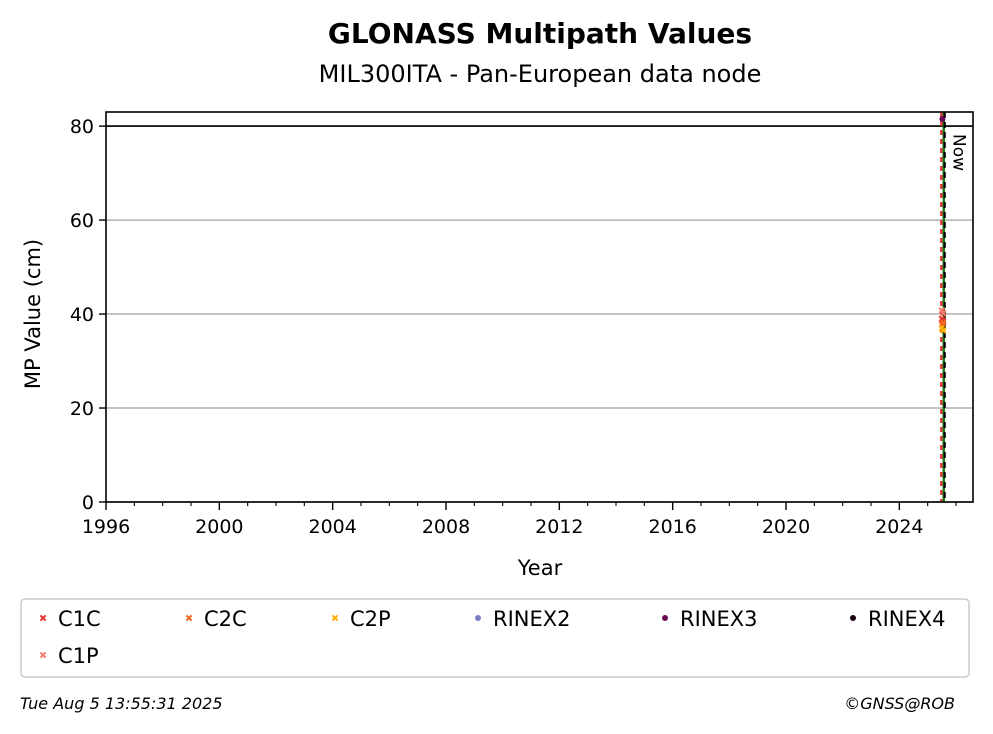  Describe the element at coordinates (219, 527) in the screenshot. I see `x-tick-label: 2000` at that location.